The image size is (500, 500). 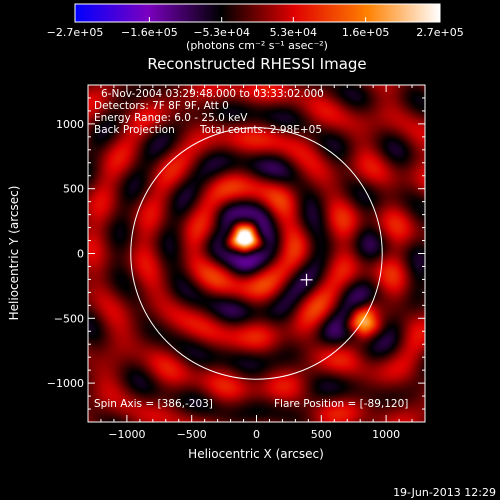 What do you see at coordinates (149, 32) in the screenshot?
I see `colorbar-tick-label: −1.6e+05` at bounding box center [149, 32].